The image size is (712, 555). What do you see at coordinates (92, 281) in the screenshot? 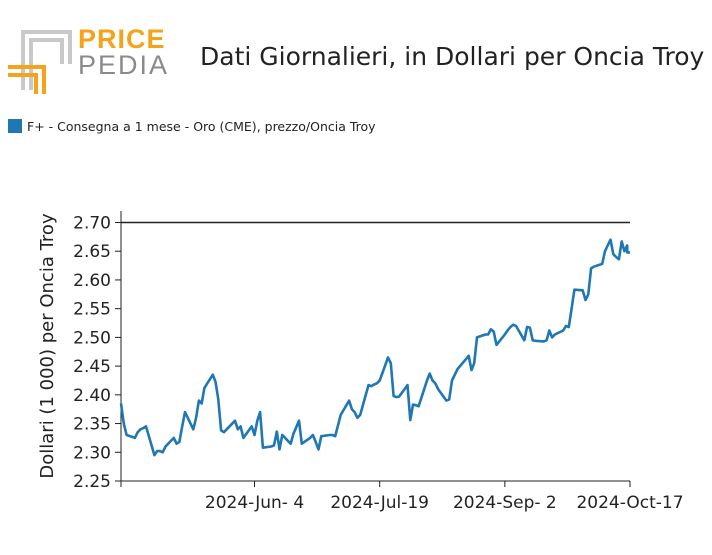
I see `y-tick-label: 2.60` at bounding box center [92, 281].